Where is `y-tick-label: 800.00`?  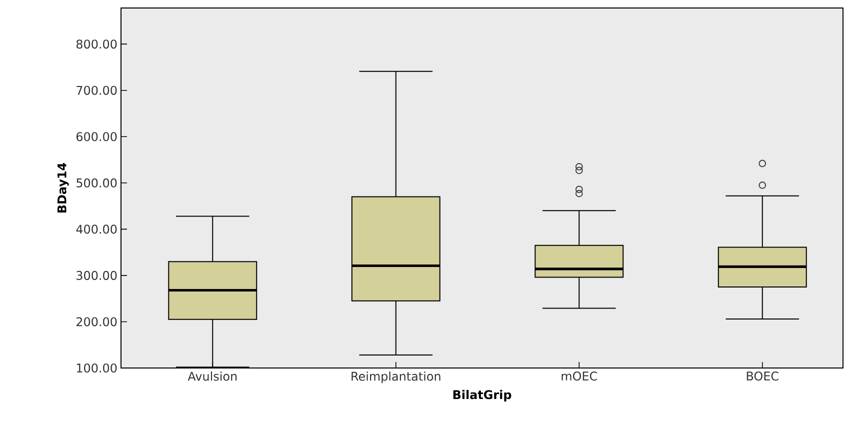 y-tick-label: 800.00 is located at coordinates (96, 44).